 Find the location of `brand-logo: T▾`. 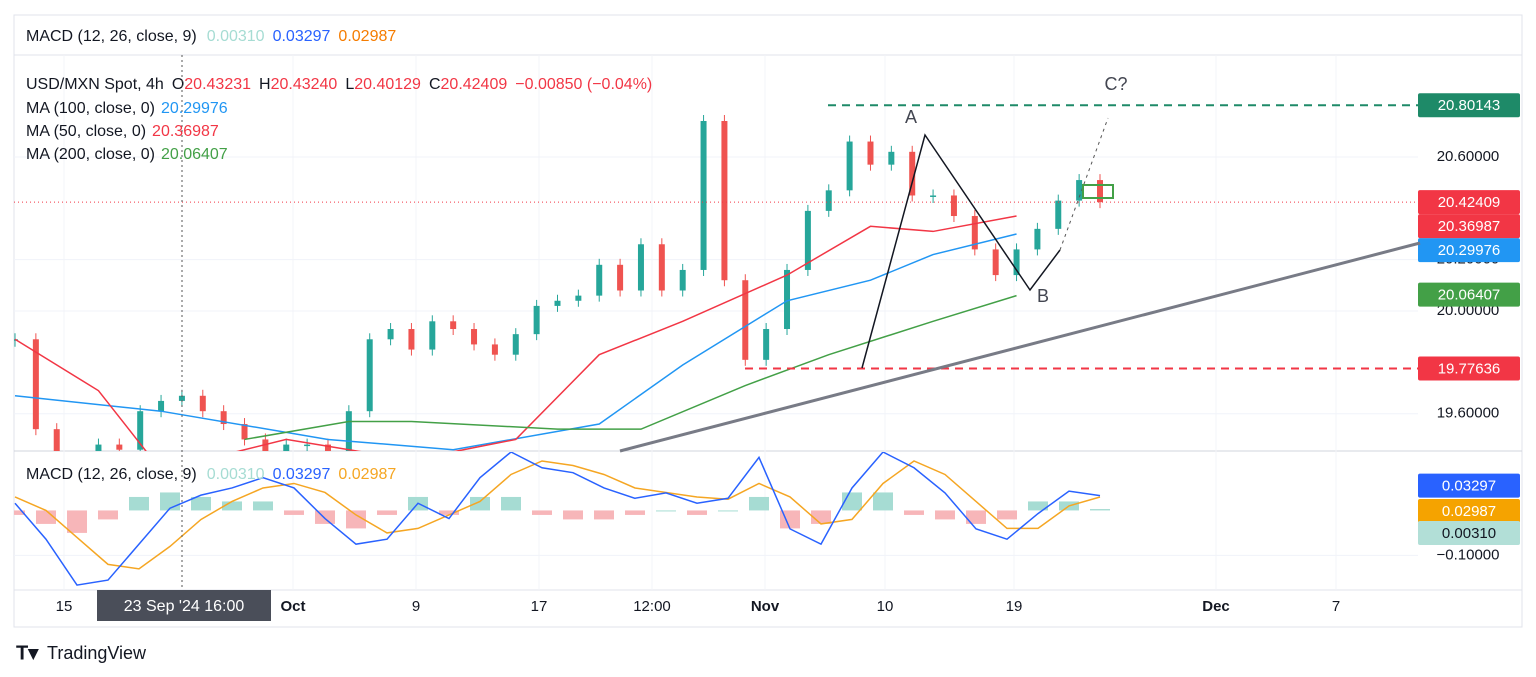

brand-logo: T▾ is located at coordinates (27, 653).